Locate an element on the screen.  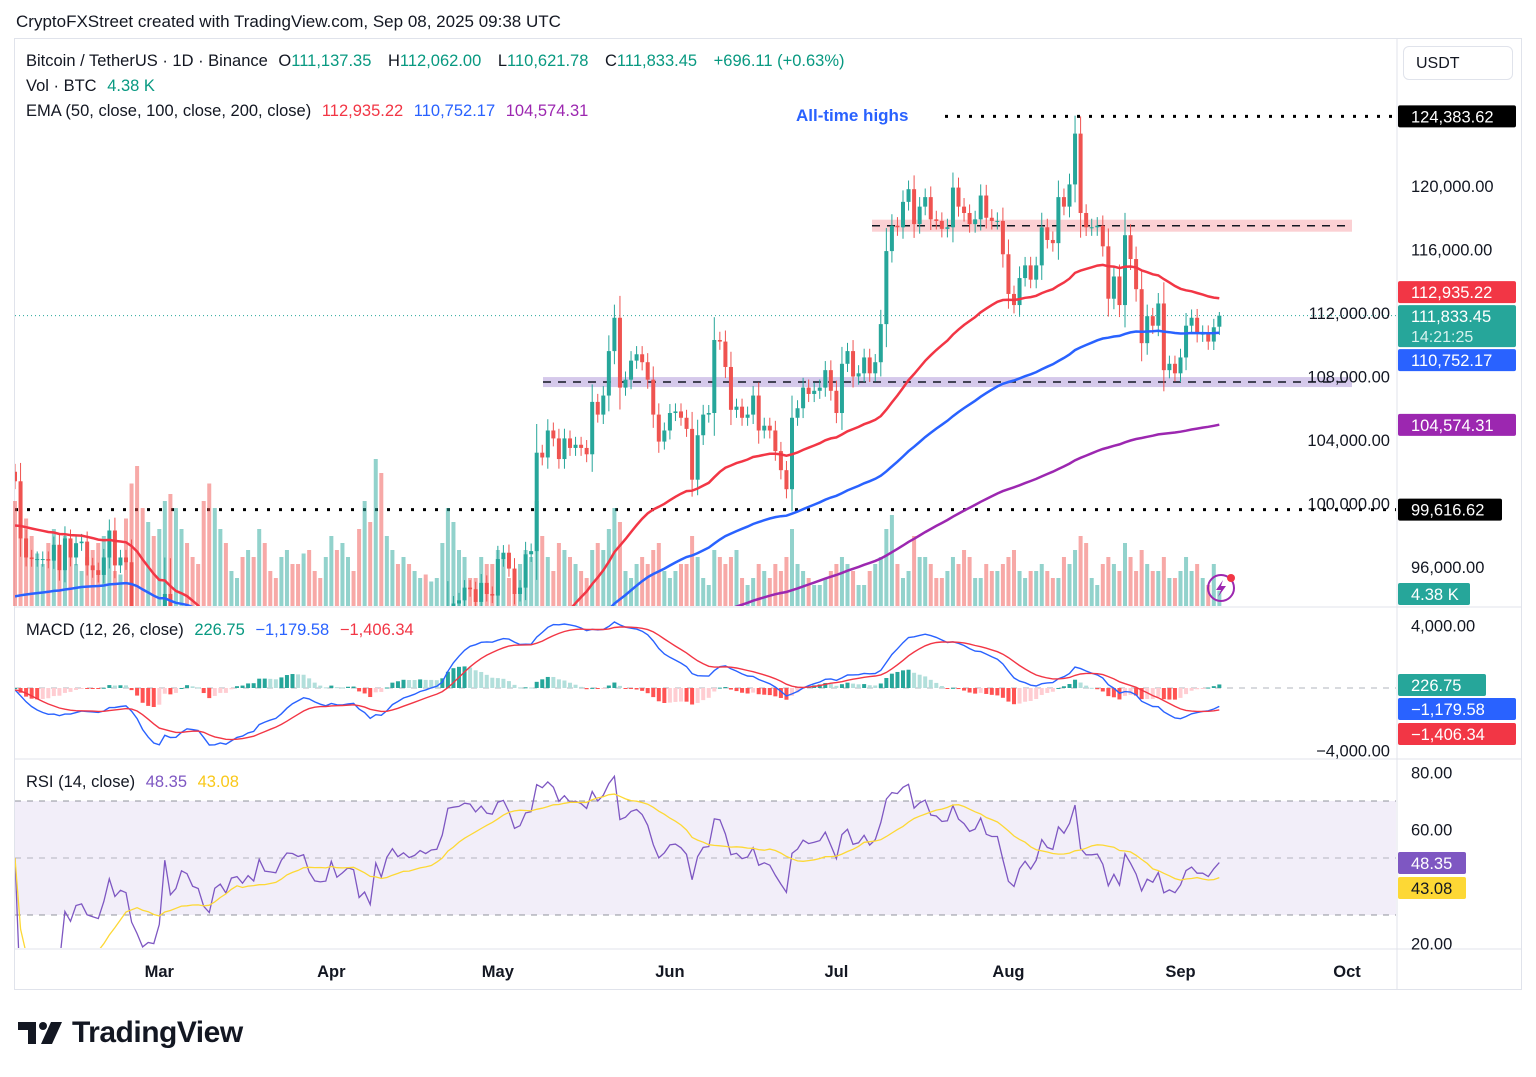
macd-label: MACD (12, 26, close) is located at coordinates (105, 630).